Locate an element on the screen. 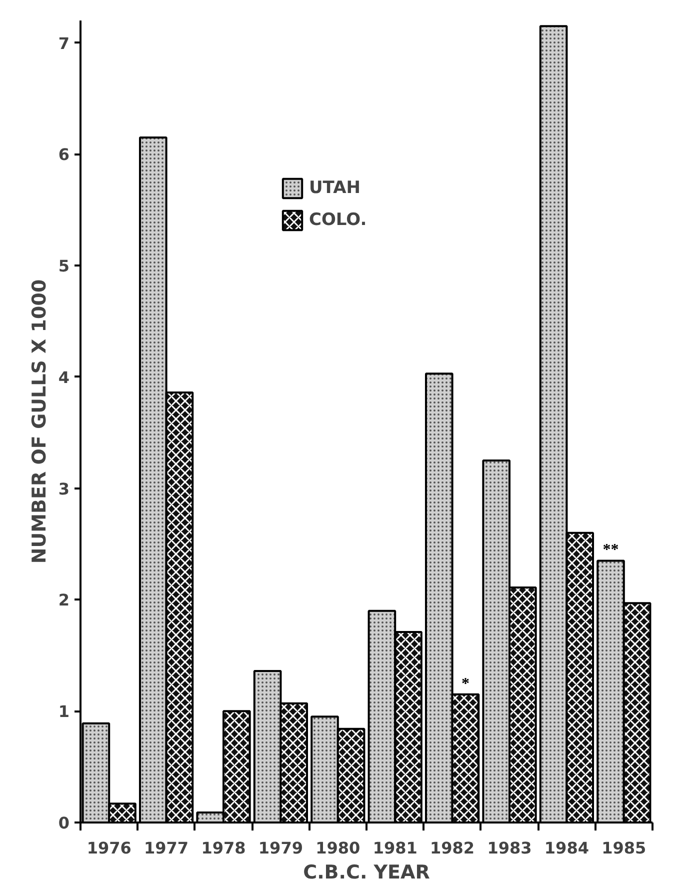 The height and width of the screenshot is (896, 682). annotation: ** is located at coordinates (610, 550).